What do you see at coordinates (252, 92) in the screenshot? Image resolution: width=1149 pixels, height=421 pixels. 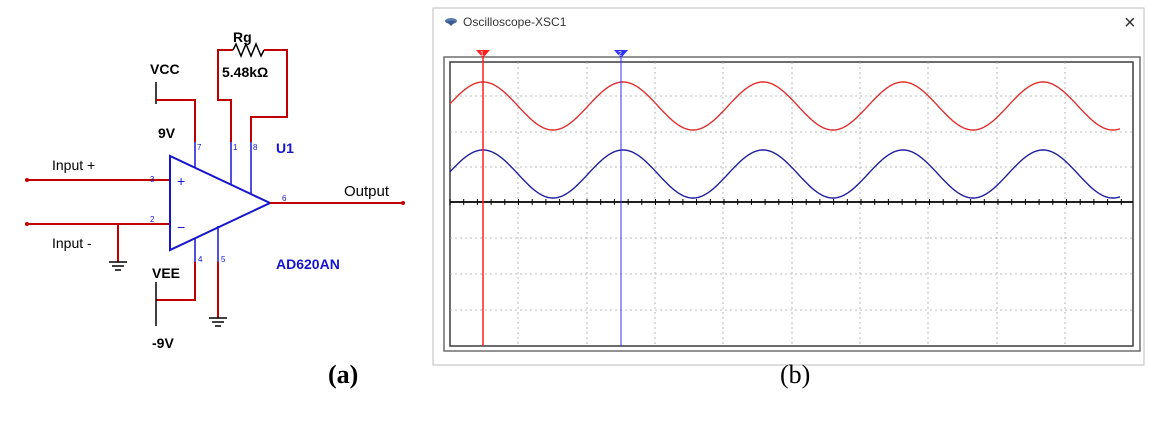 I see `rg-resistor` at bounding box center [252, 92].